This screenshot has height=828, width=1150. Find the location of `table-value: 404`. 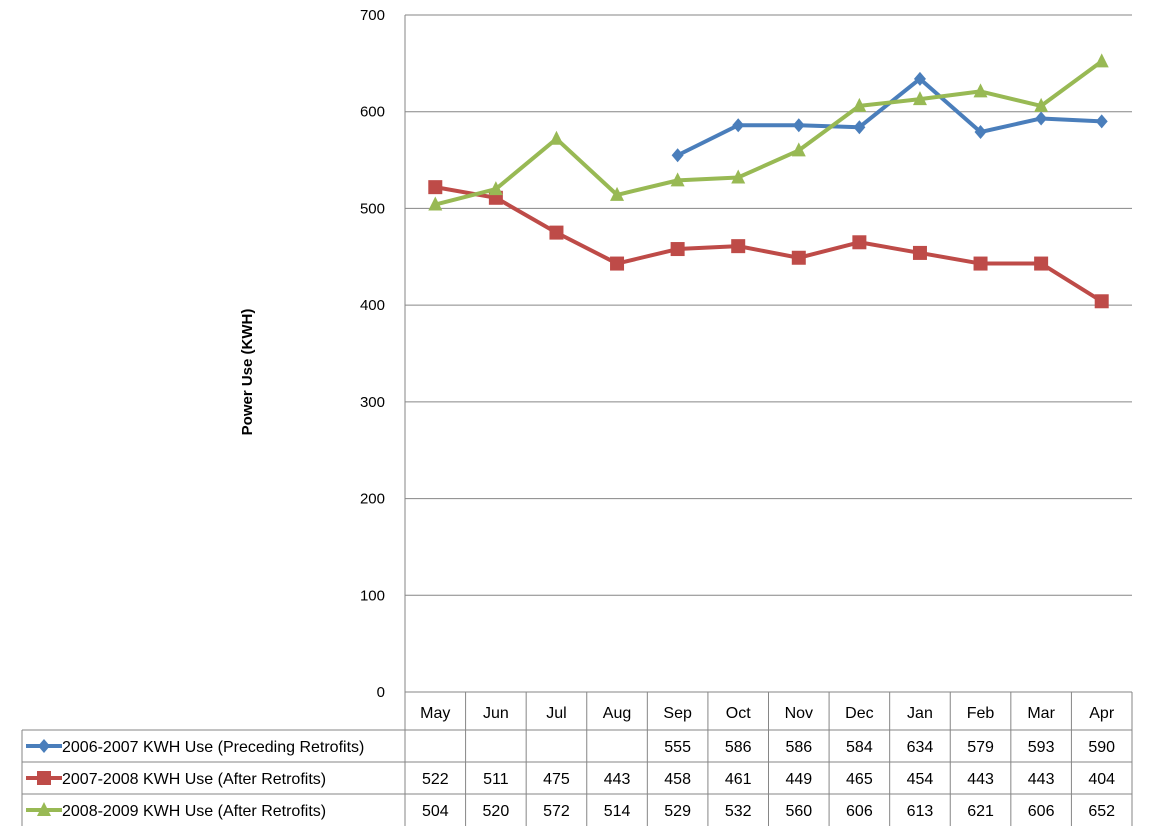

table-value: 404 is located at coordinates (1101, 779).